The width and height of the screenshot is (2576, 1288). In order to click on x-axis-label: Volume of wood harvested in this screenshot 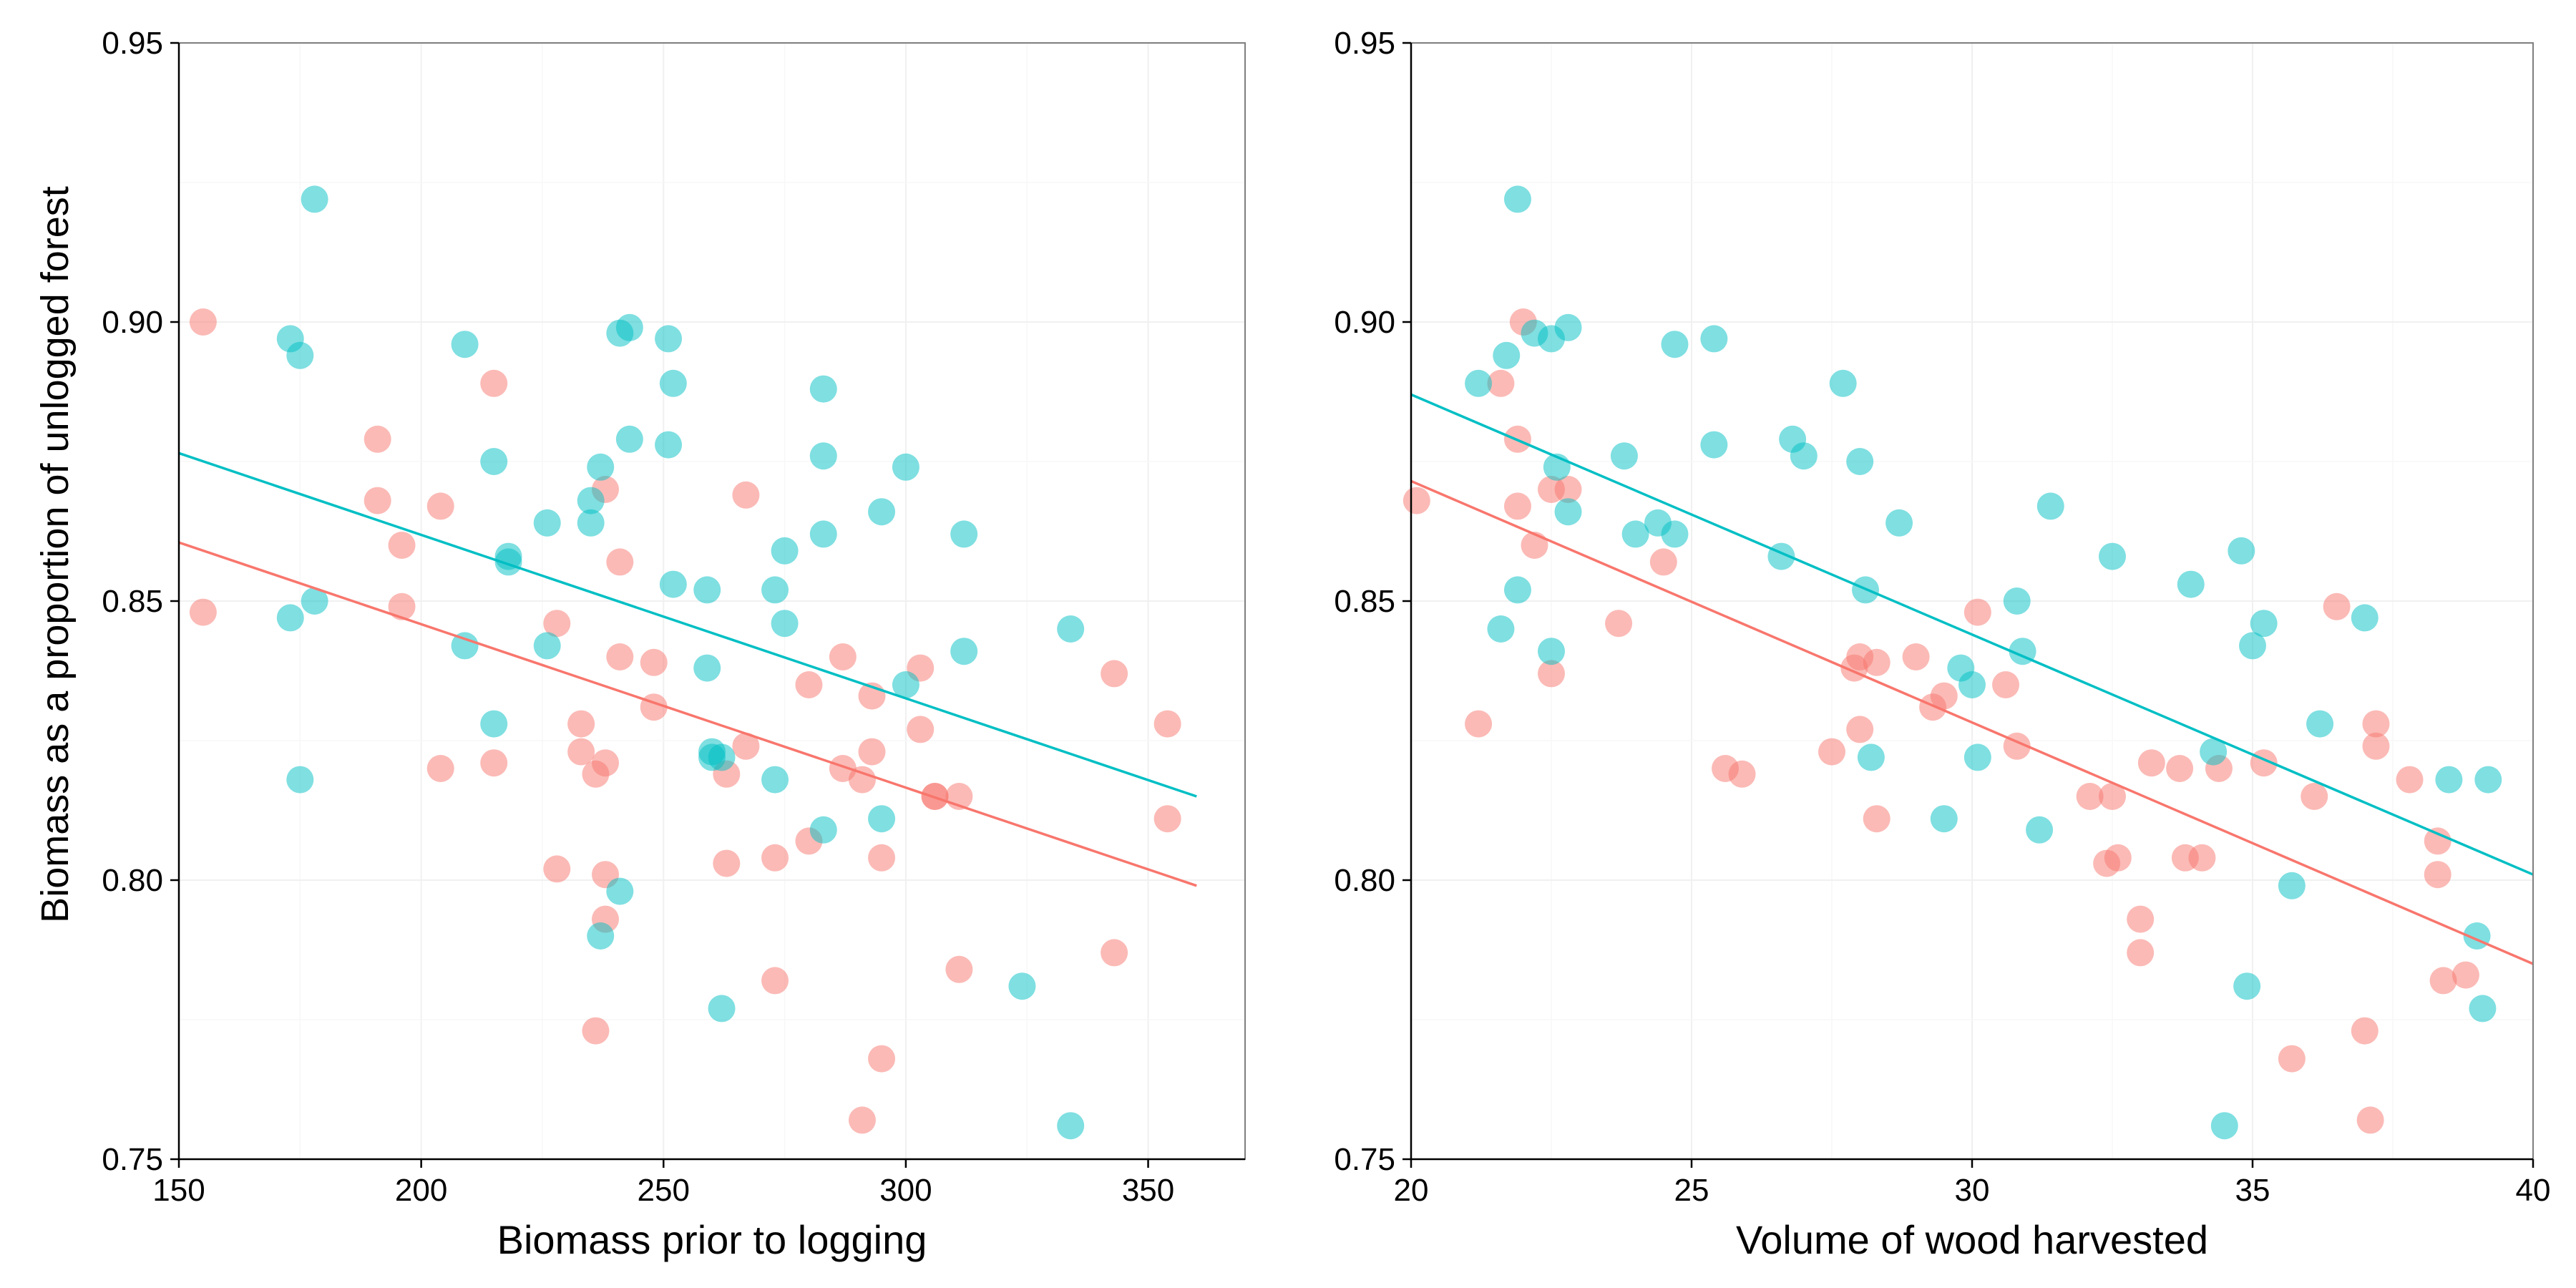, I will do `click(1972, 1239)`.